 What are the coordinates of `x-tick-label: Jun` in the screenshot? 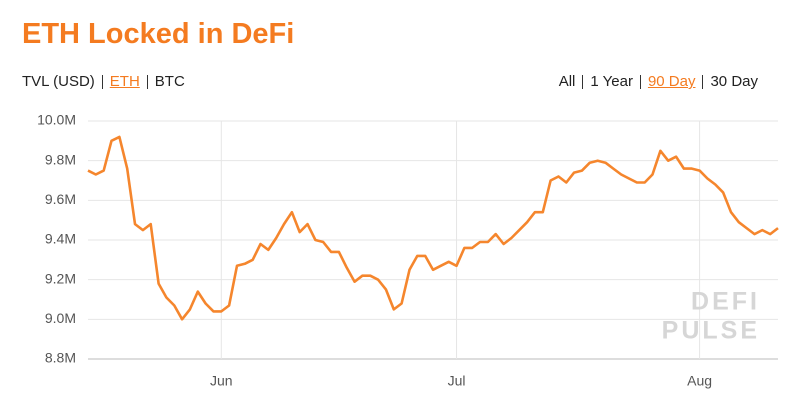 It's located at (221, 381).